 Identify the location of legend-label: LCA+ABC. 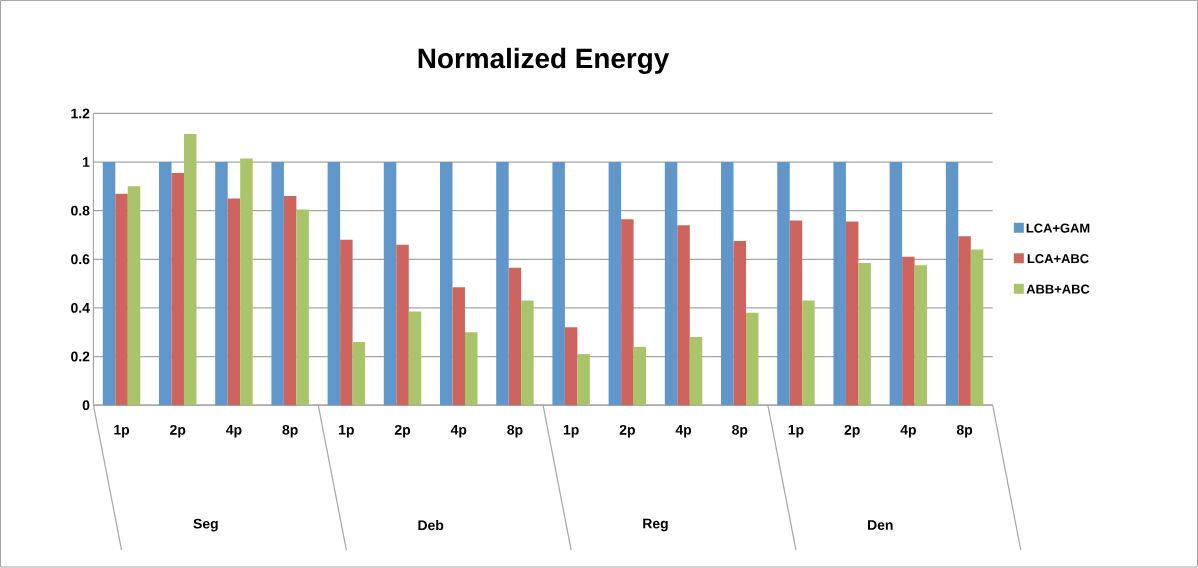
(1058, 259).